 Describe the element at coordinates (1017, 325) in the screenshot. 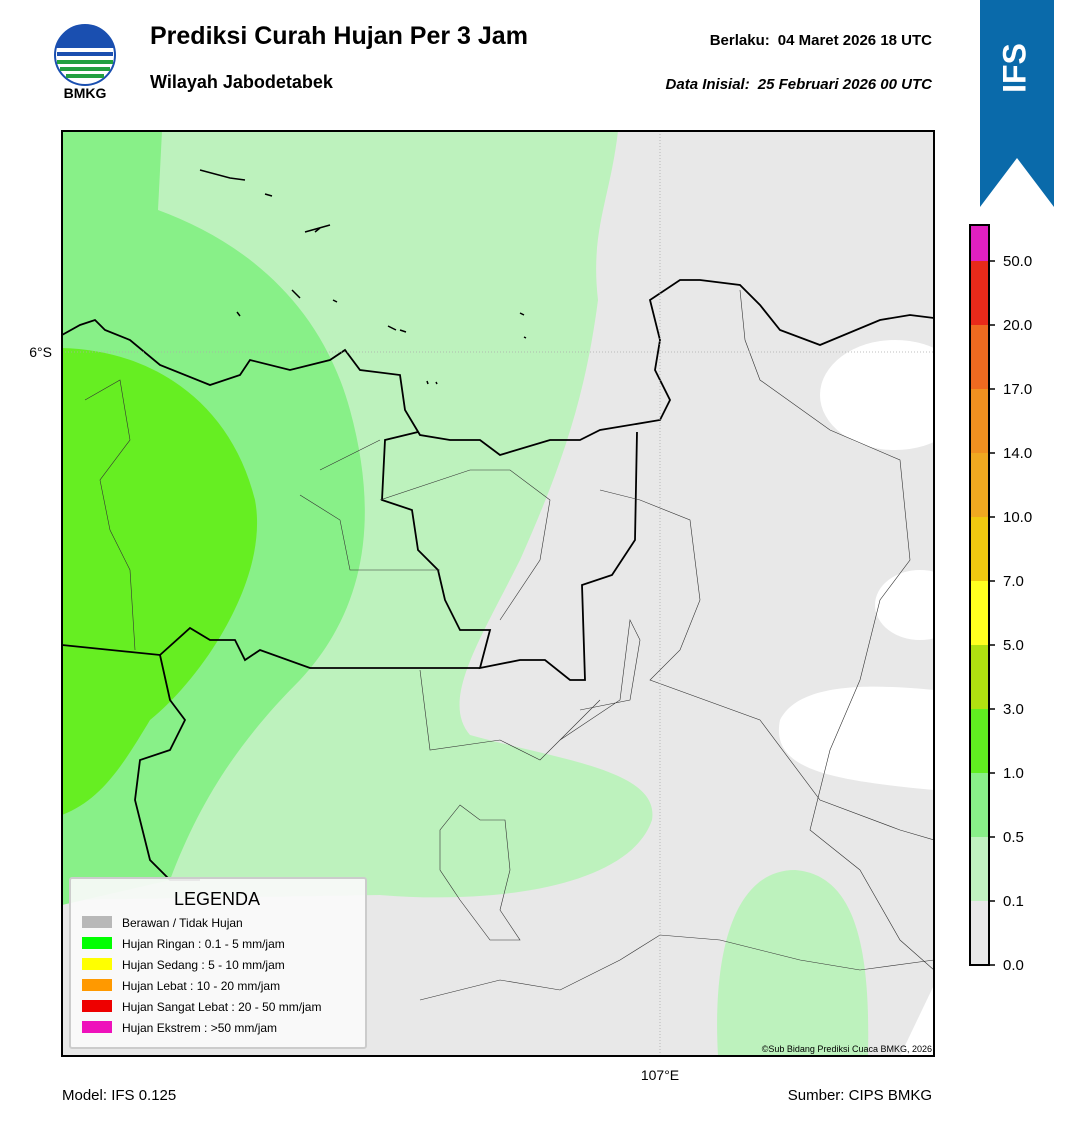

I see `colorbar-tick-label: 20.0` at that location.